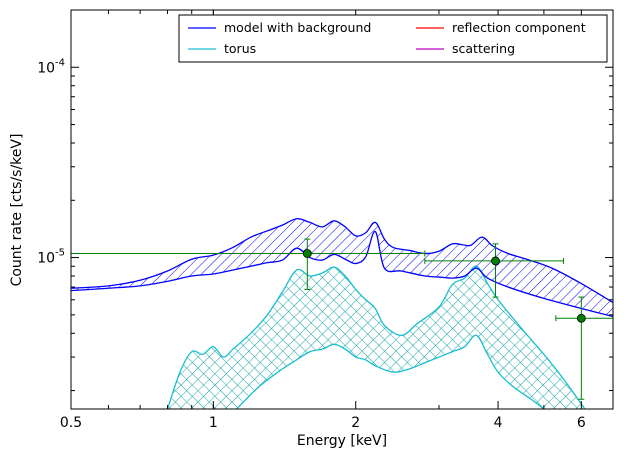  I want to click on x-tick-label-4: 6, so click(581, 423).